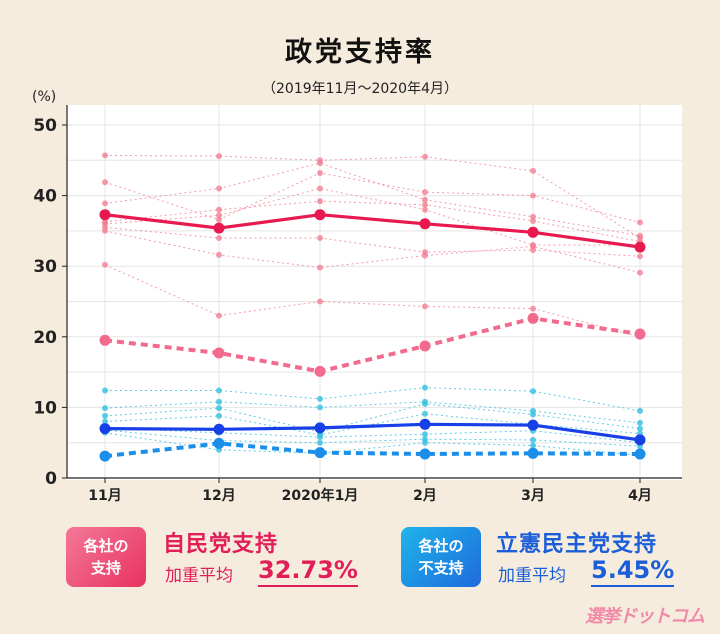 This screenshot has width=720, height=634. Describe the element at coordinates (45, 338) in the screenshot. I see `y-tick-label: 20` at that location.